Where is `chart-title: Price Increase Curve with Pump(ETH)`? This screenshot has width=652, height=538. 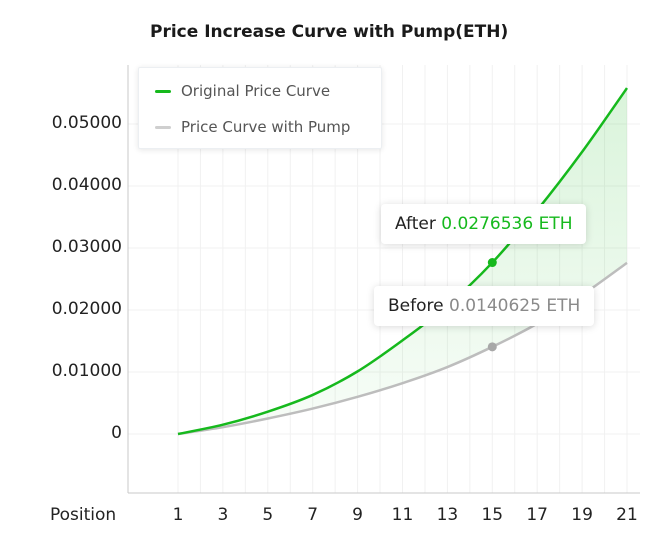
chart-title: Price Increase Curve with Pump(ETH) is located at coordinates (329, 32).